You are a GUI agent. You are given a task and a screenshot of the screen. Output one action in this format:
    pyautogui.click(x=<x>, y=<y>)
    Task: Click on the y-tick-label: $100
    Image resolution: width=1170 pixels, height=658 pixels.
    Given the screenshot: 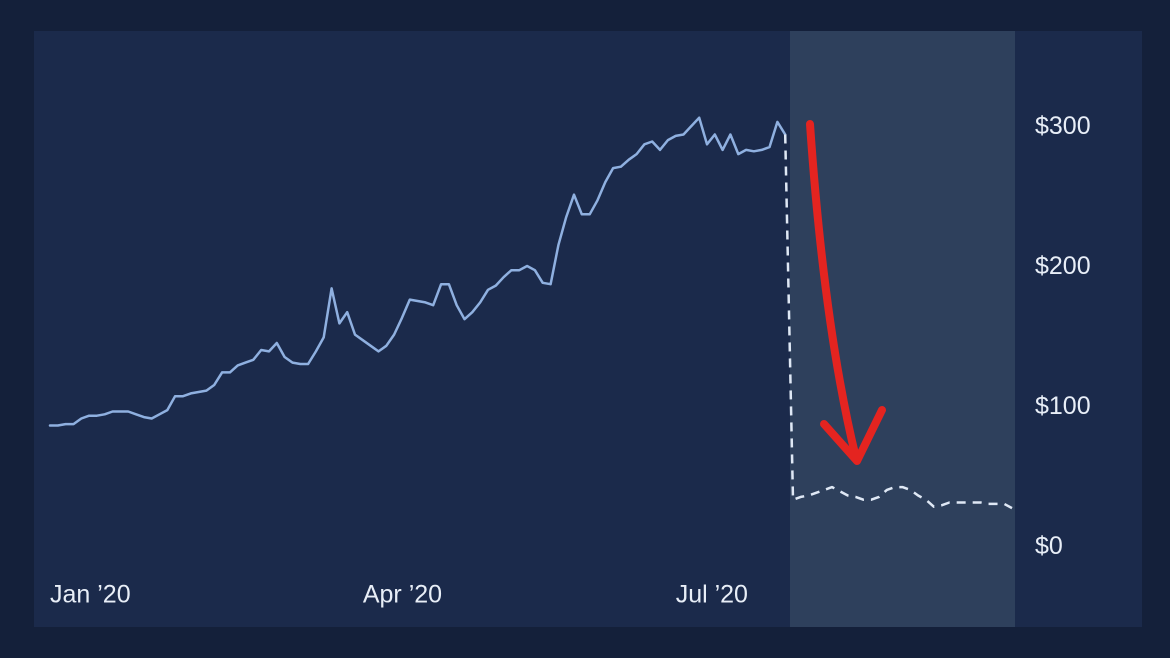 What is the action you would take?
    pyautogui.click(x=1063, y=406)
    